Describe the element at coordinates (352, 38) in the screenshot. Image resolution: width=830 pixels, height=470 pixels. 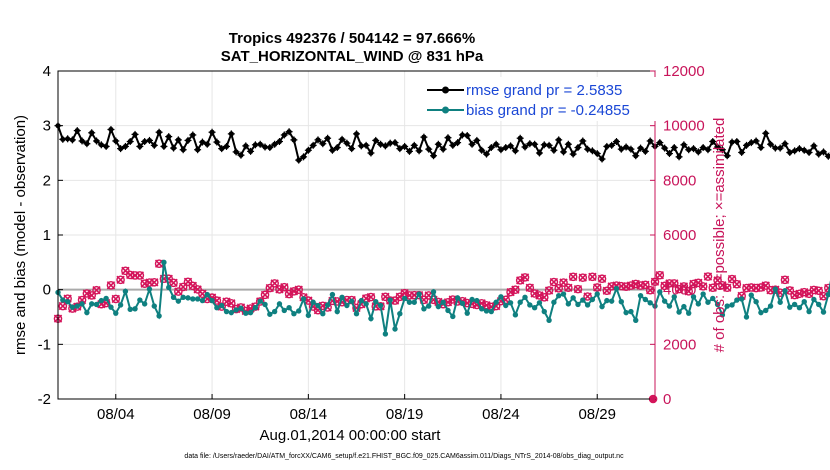
I see `chart-title: Tropics 492376 / 504142 = 97.666%` at that location.